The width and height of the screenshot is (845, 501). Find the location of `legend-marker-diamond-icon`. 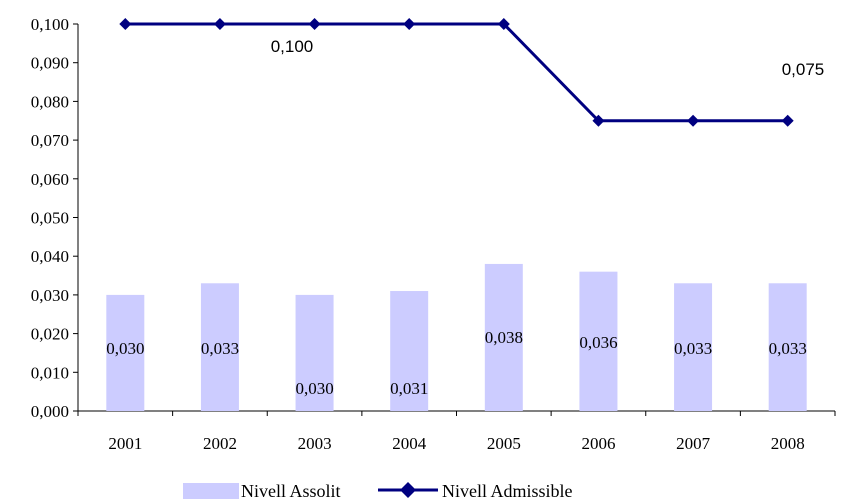

legend-marker-diamond-icon is located at coordinates (408, 490).